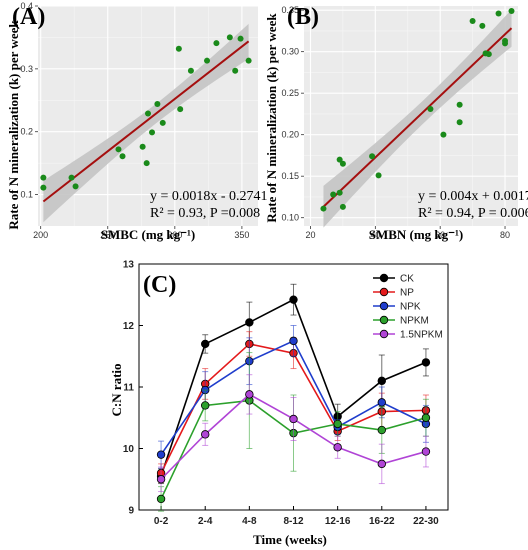 This screenshot has width=528, height=550. What do you see at coordinates (28, 17) in the screenshot?
I see `panel-a-label: (A)` at bounding box center [28, 17].